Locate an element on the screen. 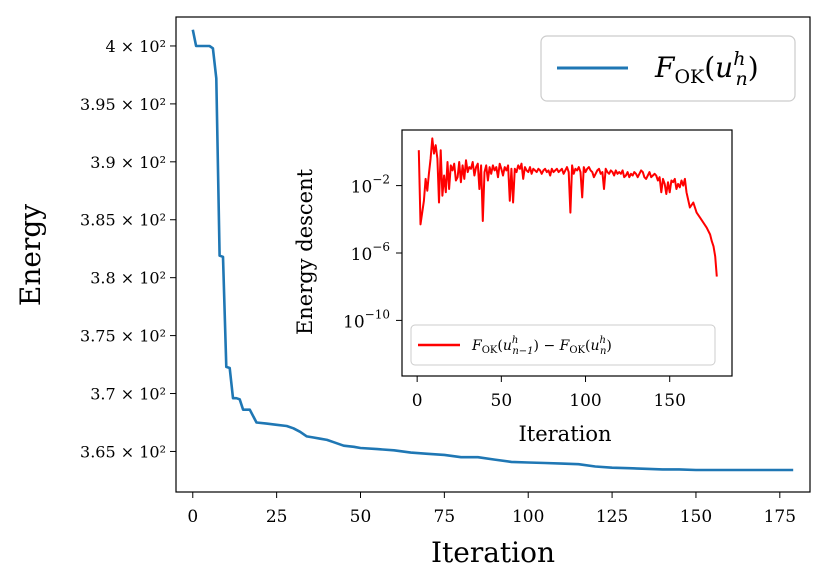 Image resolution: width=830 pixels, height=588 pixels. main-x-tick-label: 75 is located at coordinates (445, 517).